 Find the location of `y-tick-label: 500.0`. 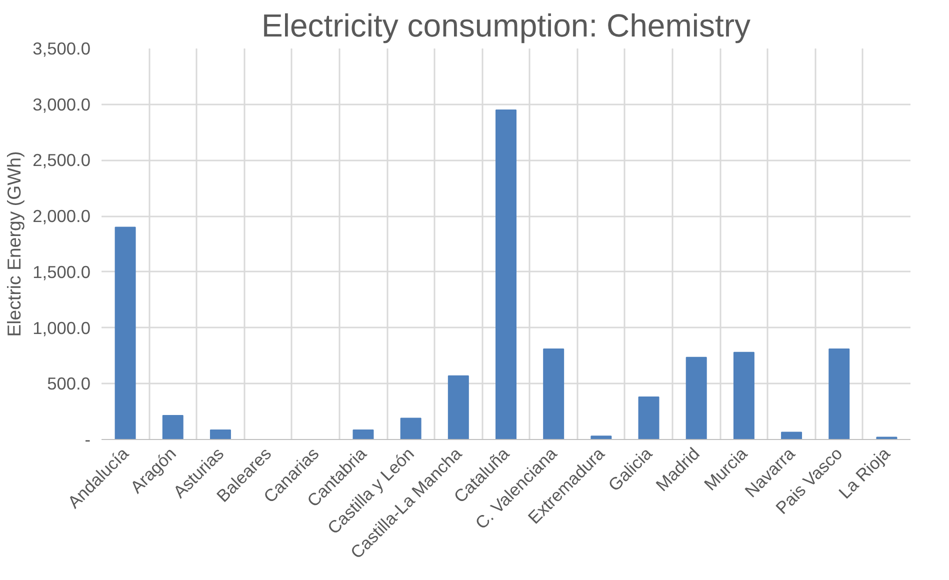

y-tick-label: 500.0 is located at coordinates (69, 384).